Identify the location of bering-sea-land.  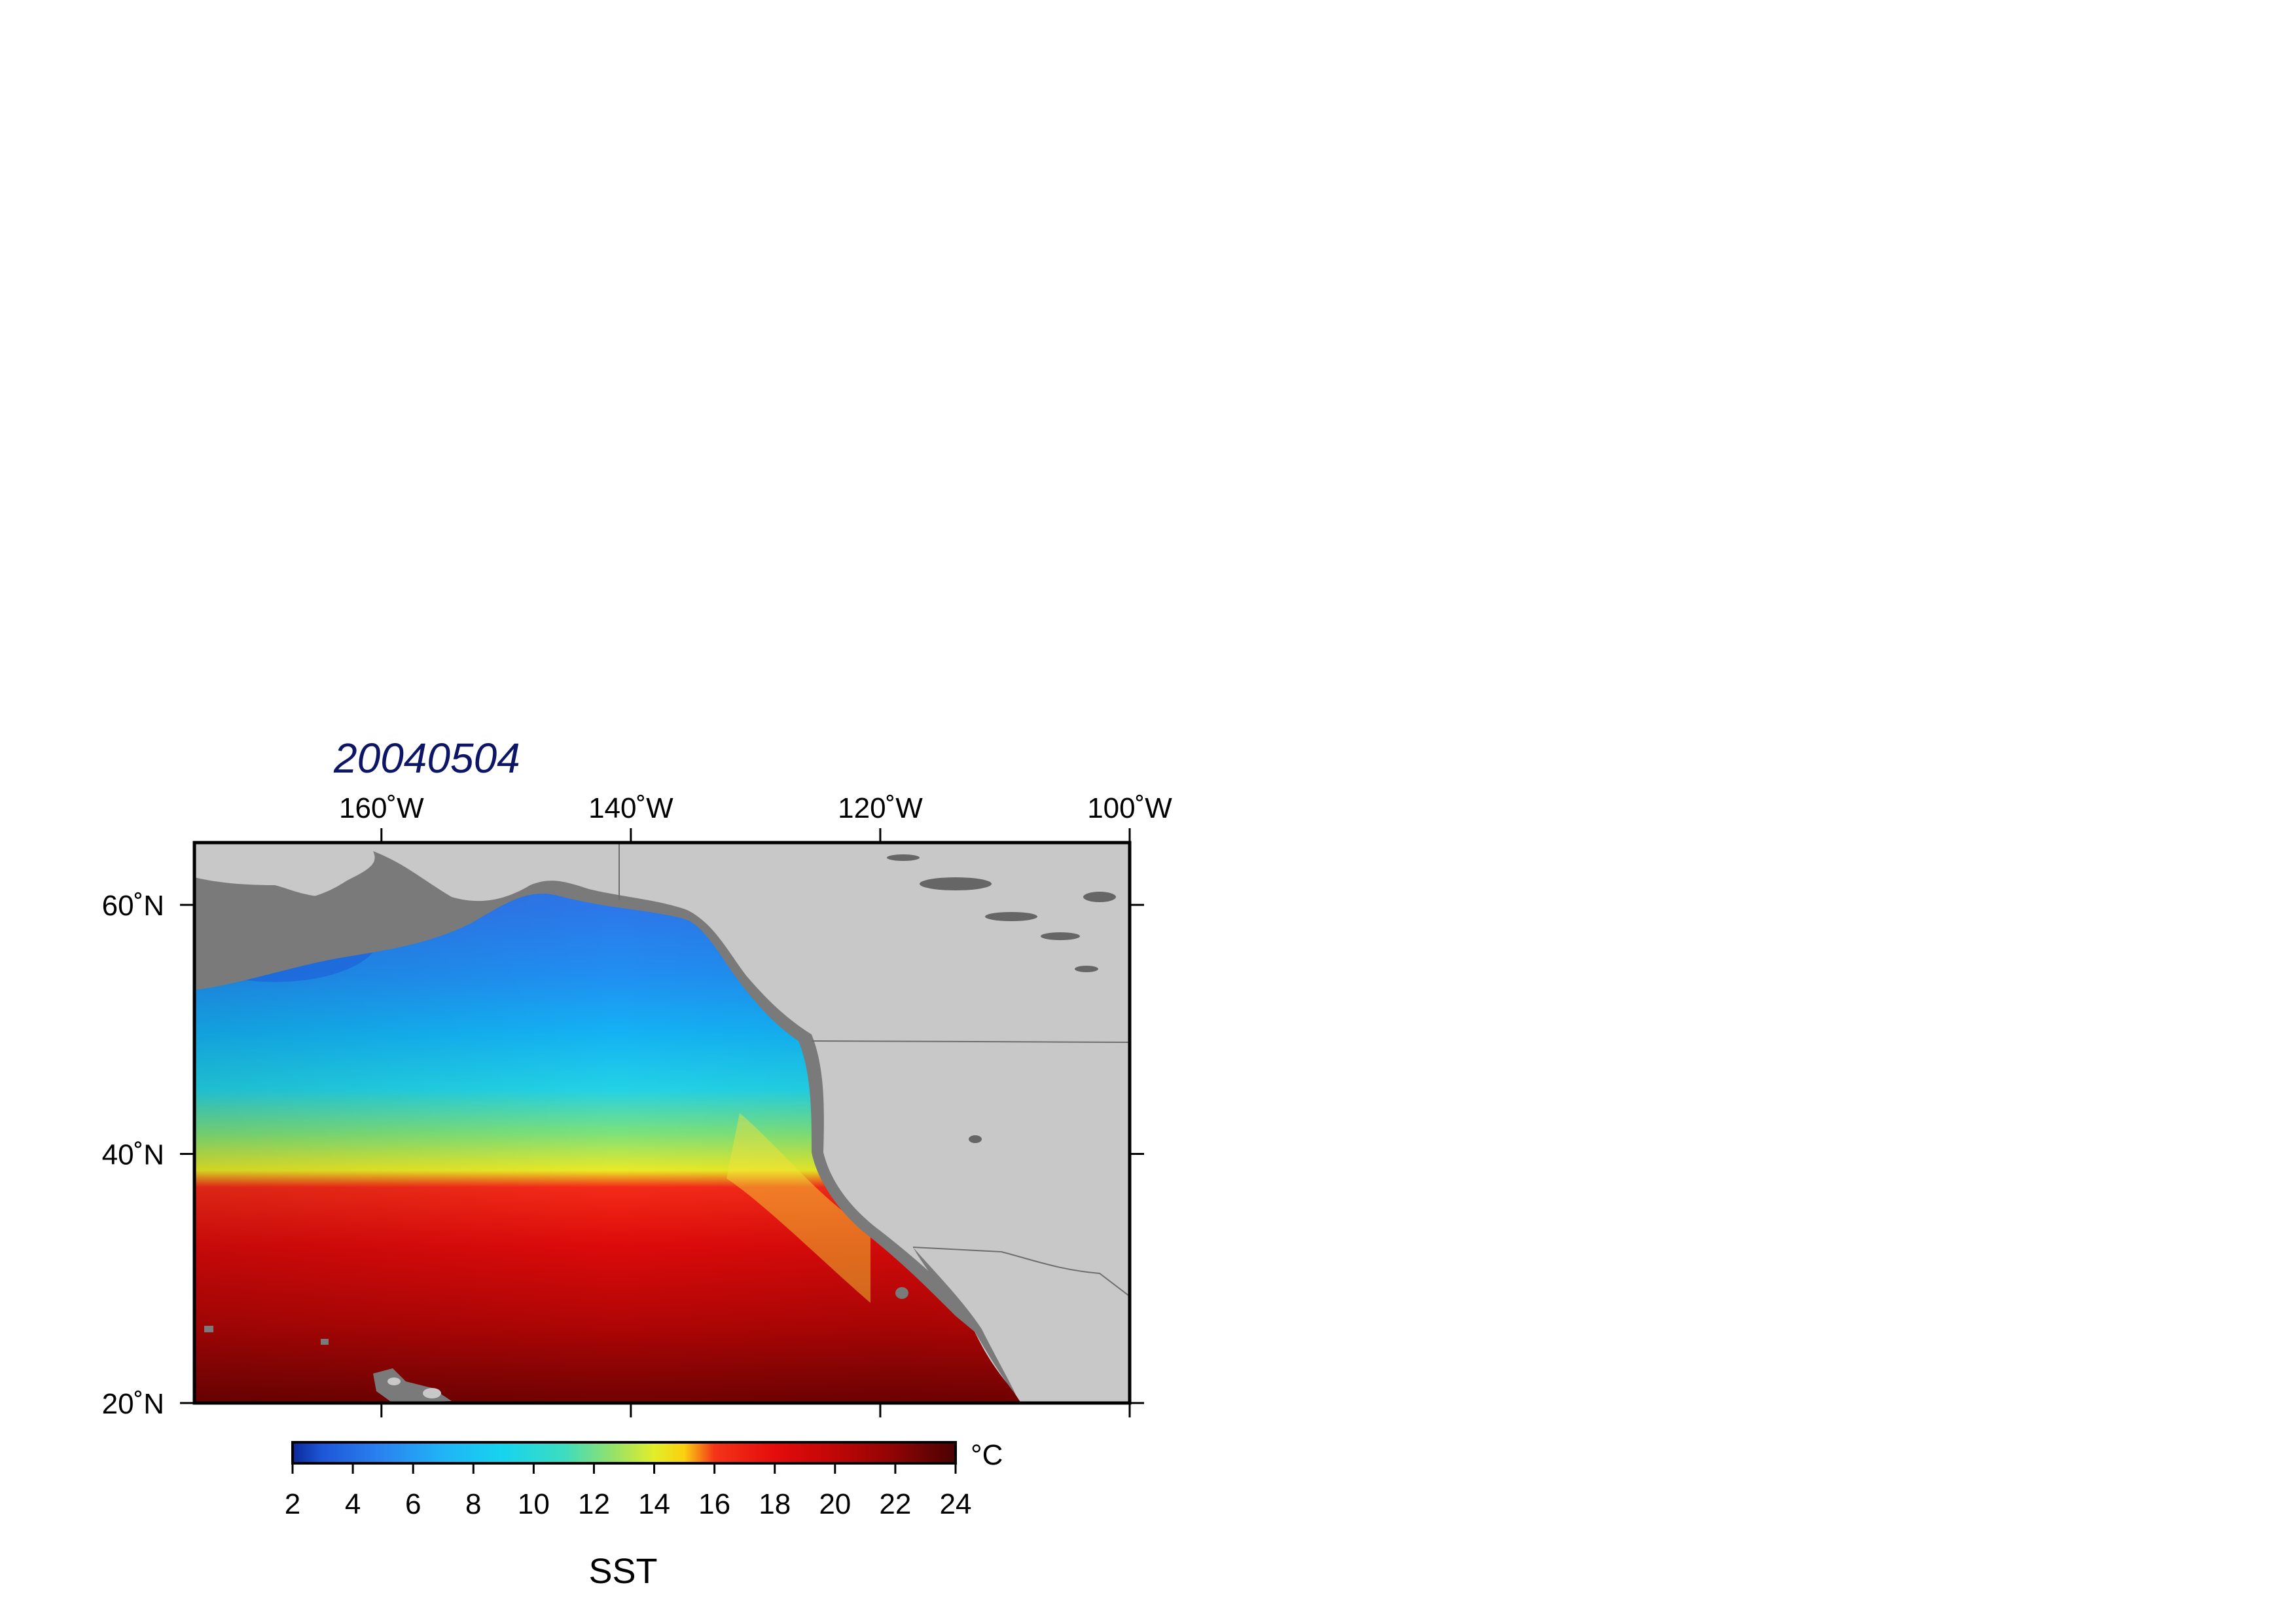
(276, 863).